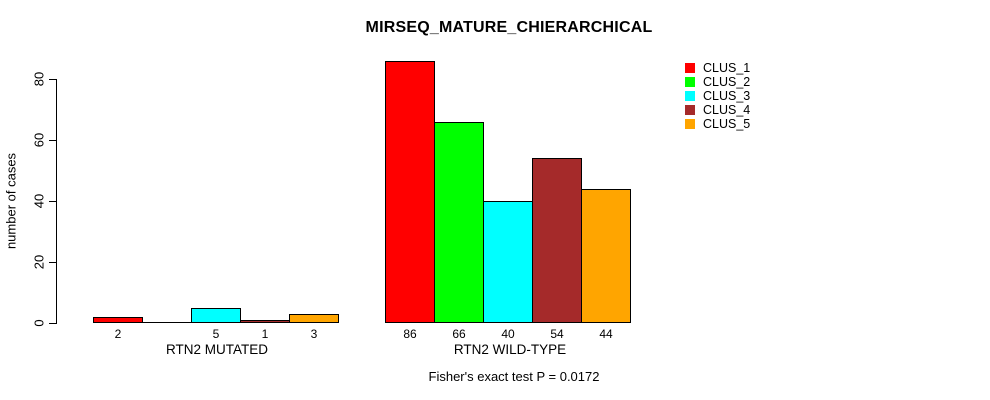 Image resolution: width=990 pixels, height=400 pixels. Describe the element at coordinates (314, 334) in the screenshot. I see `bar-value-label: 3` at that location.